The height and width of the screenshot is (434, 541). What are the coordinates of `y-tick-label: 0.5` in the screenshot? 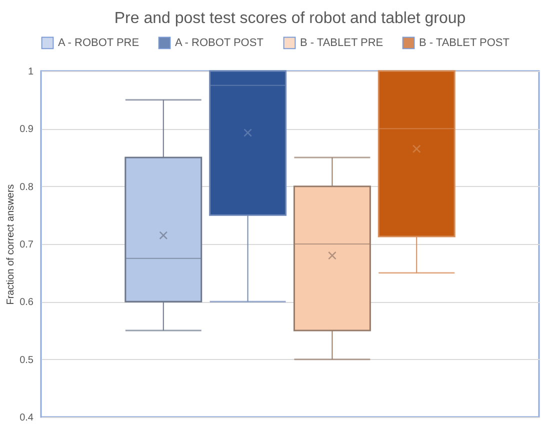 It's located at (27, 360).